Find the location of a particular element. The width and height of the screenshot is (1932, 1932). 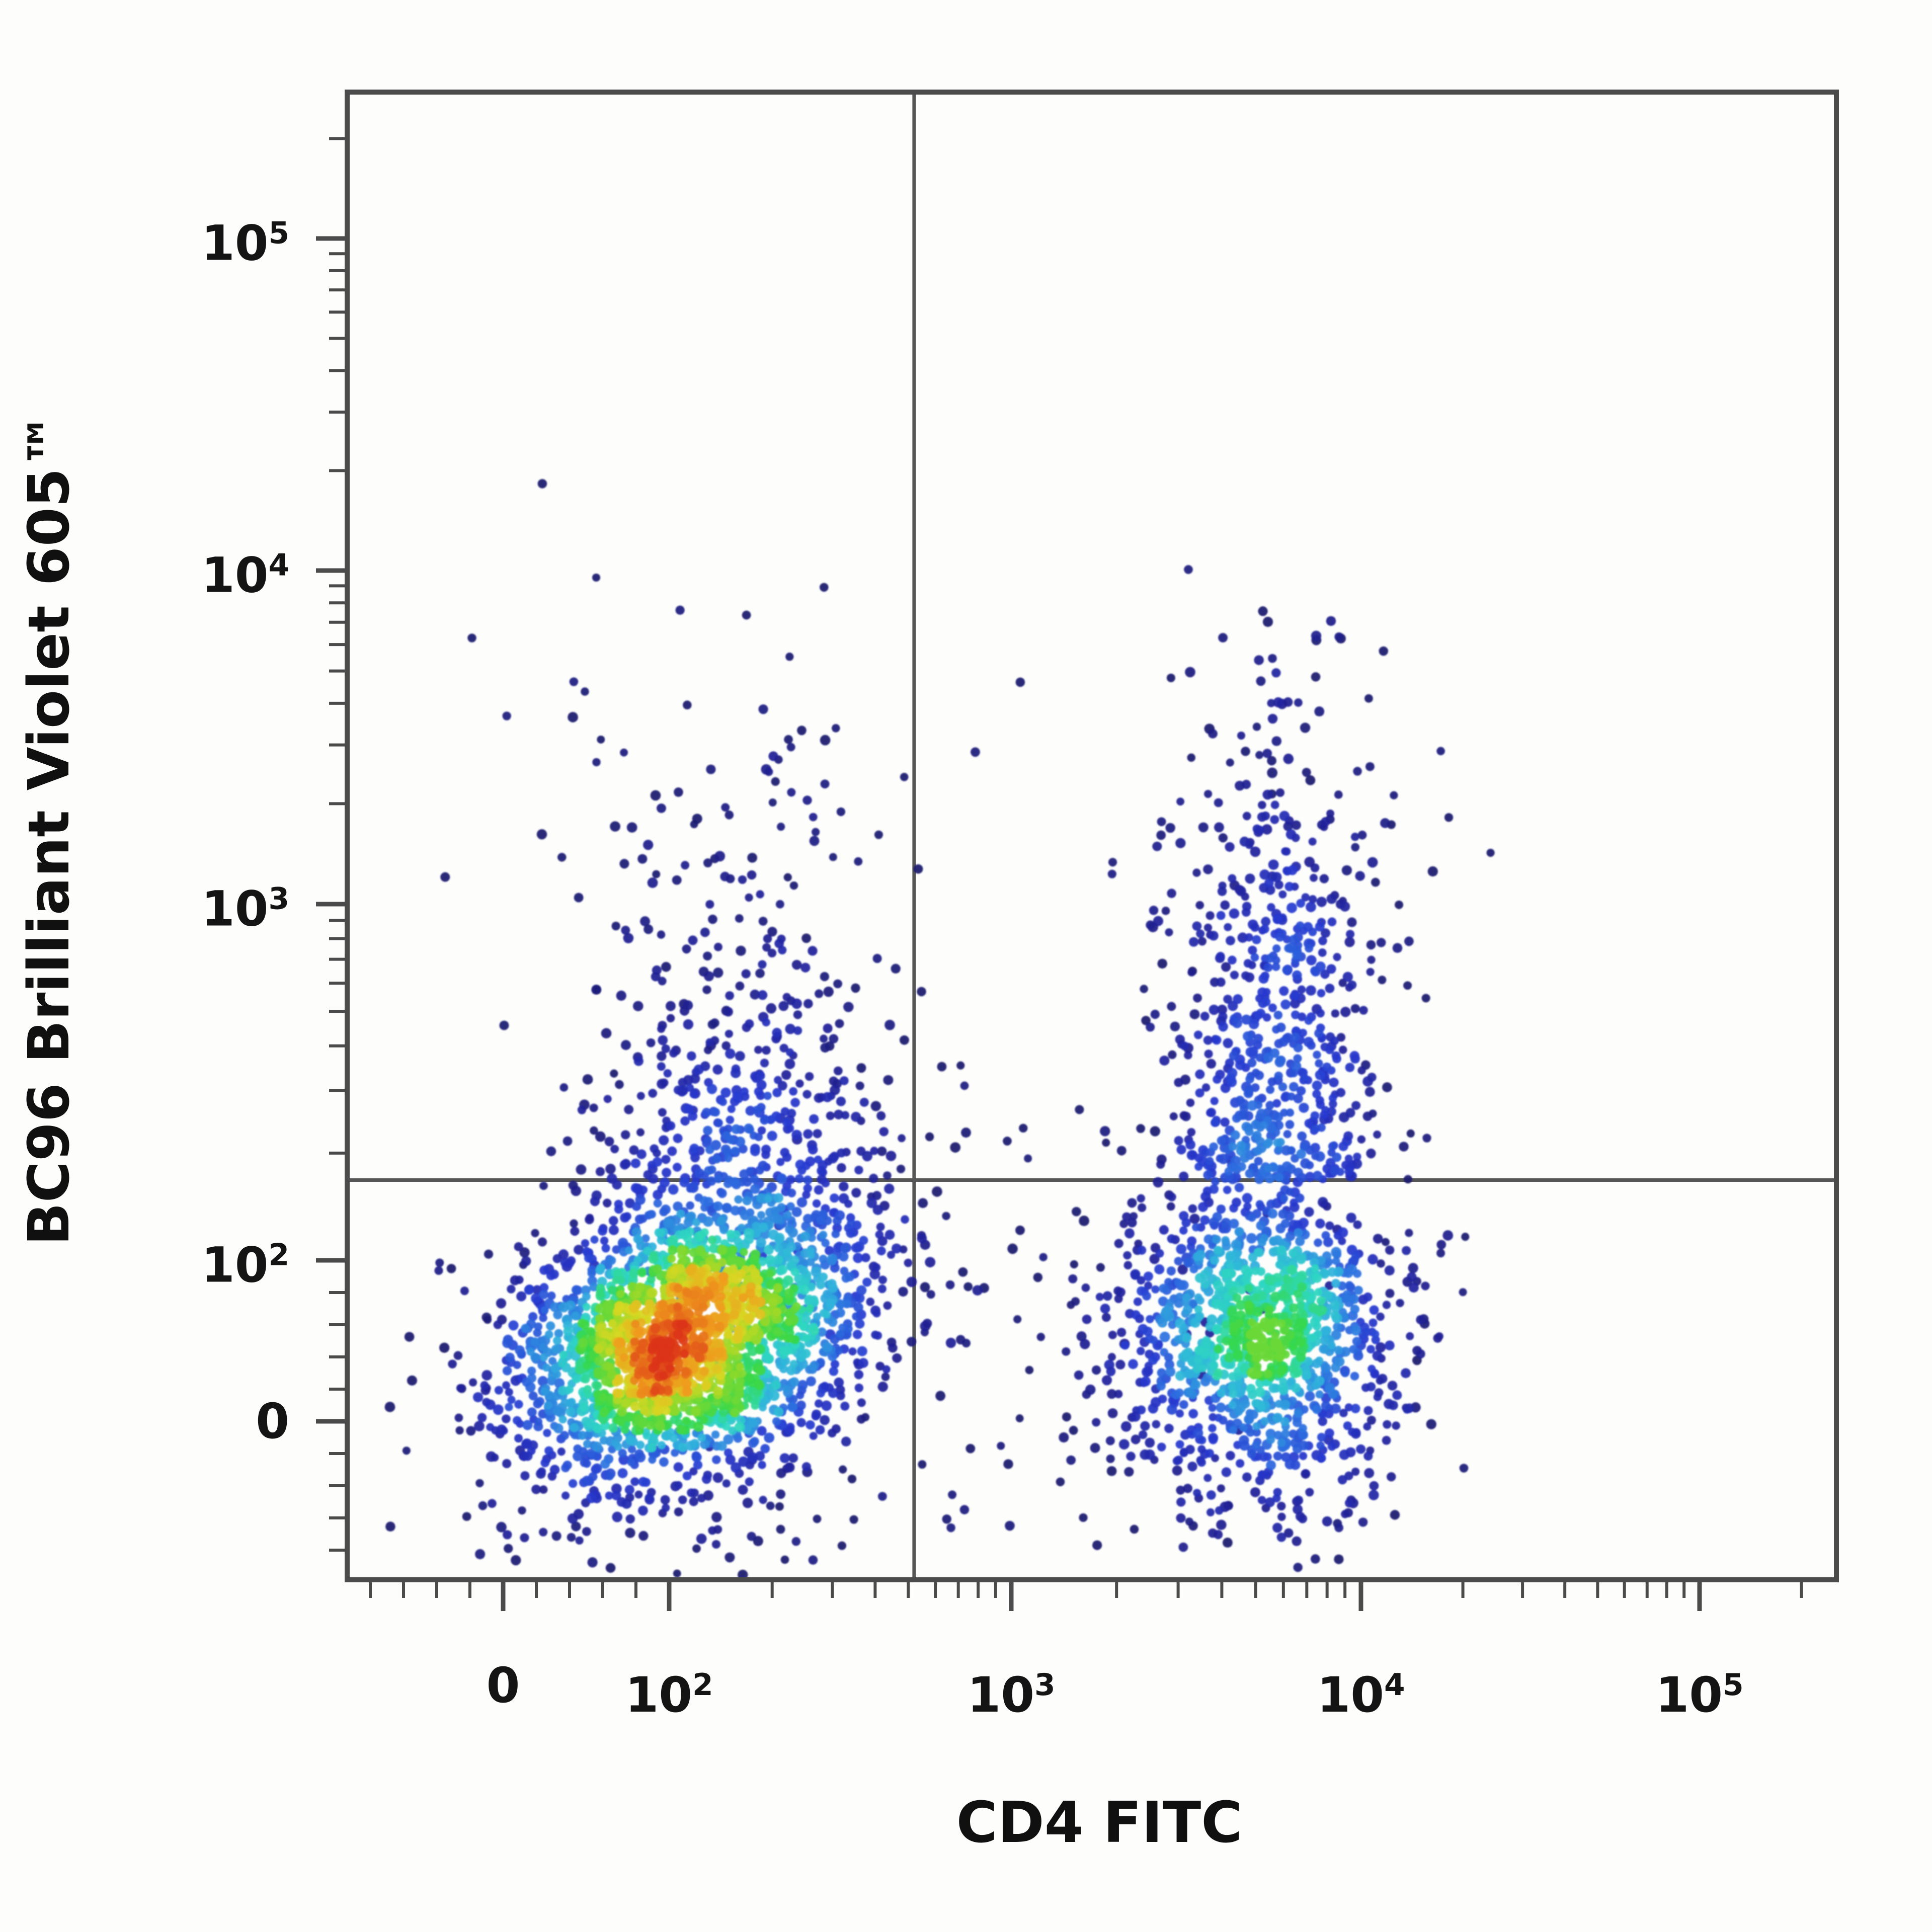

x-tick-label-10e4: 104 is located at coordinates (1361, 1695).